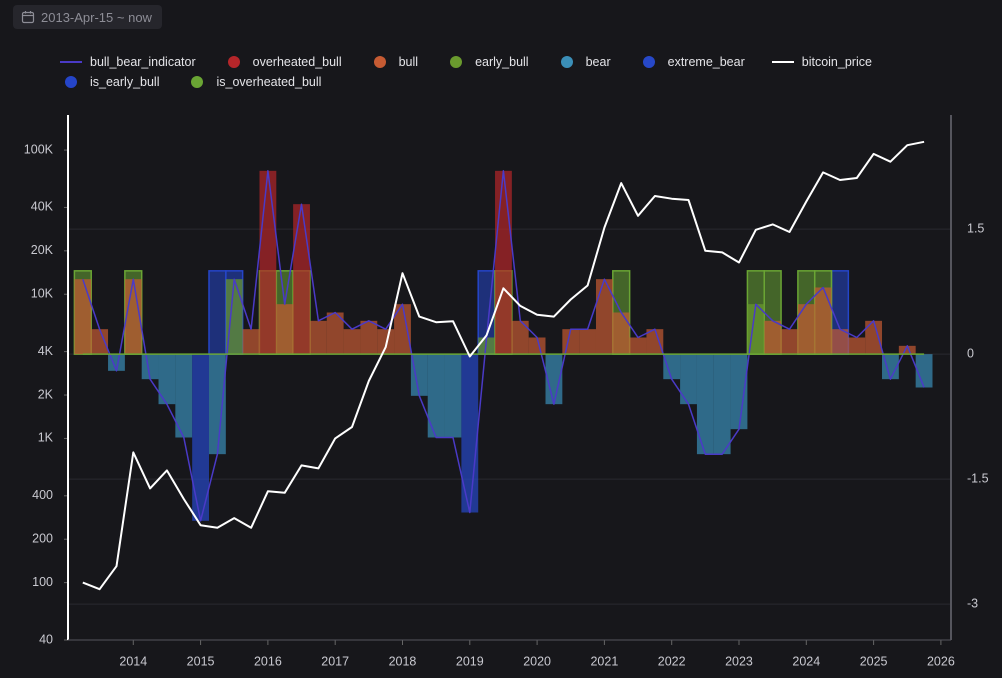 The image size is (1002, 678). I want to click on legend-label: bitcoin_price, so click(836, 62).